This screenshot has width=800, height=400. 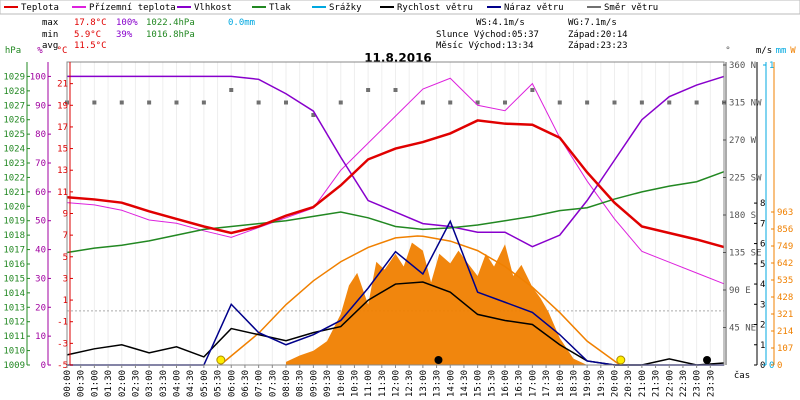 What do you see at coordinates (14, 366) in the screenshot?
I see `axis-tick-label: 1009` at bounding box center [14, 366].